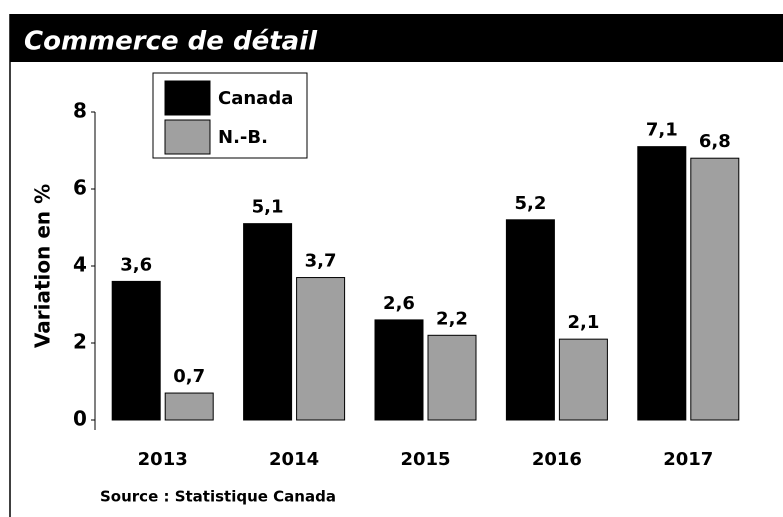  I want to click on x-tick-label: 2014, so click(294, 459).